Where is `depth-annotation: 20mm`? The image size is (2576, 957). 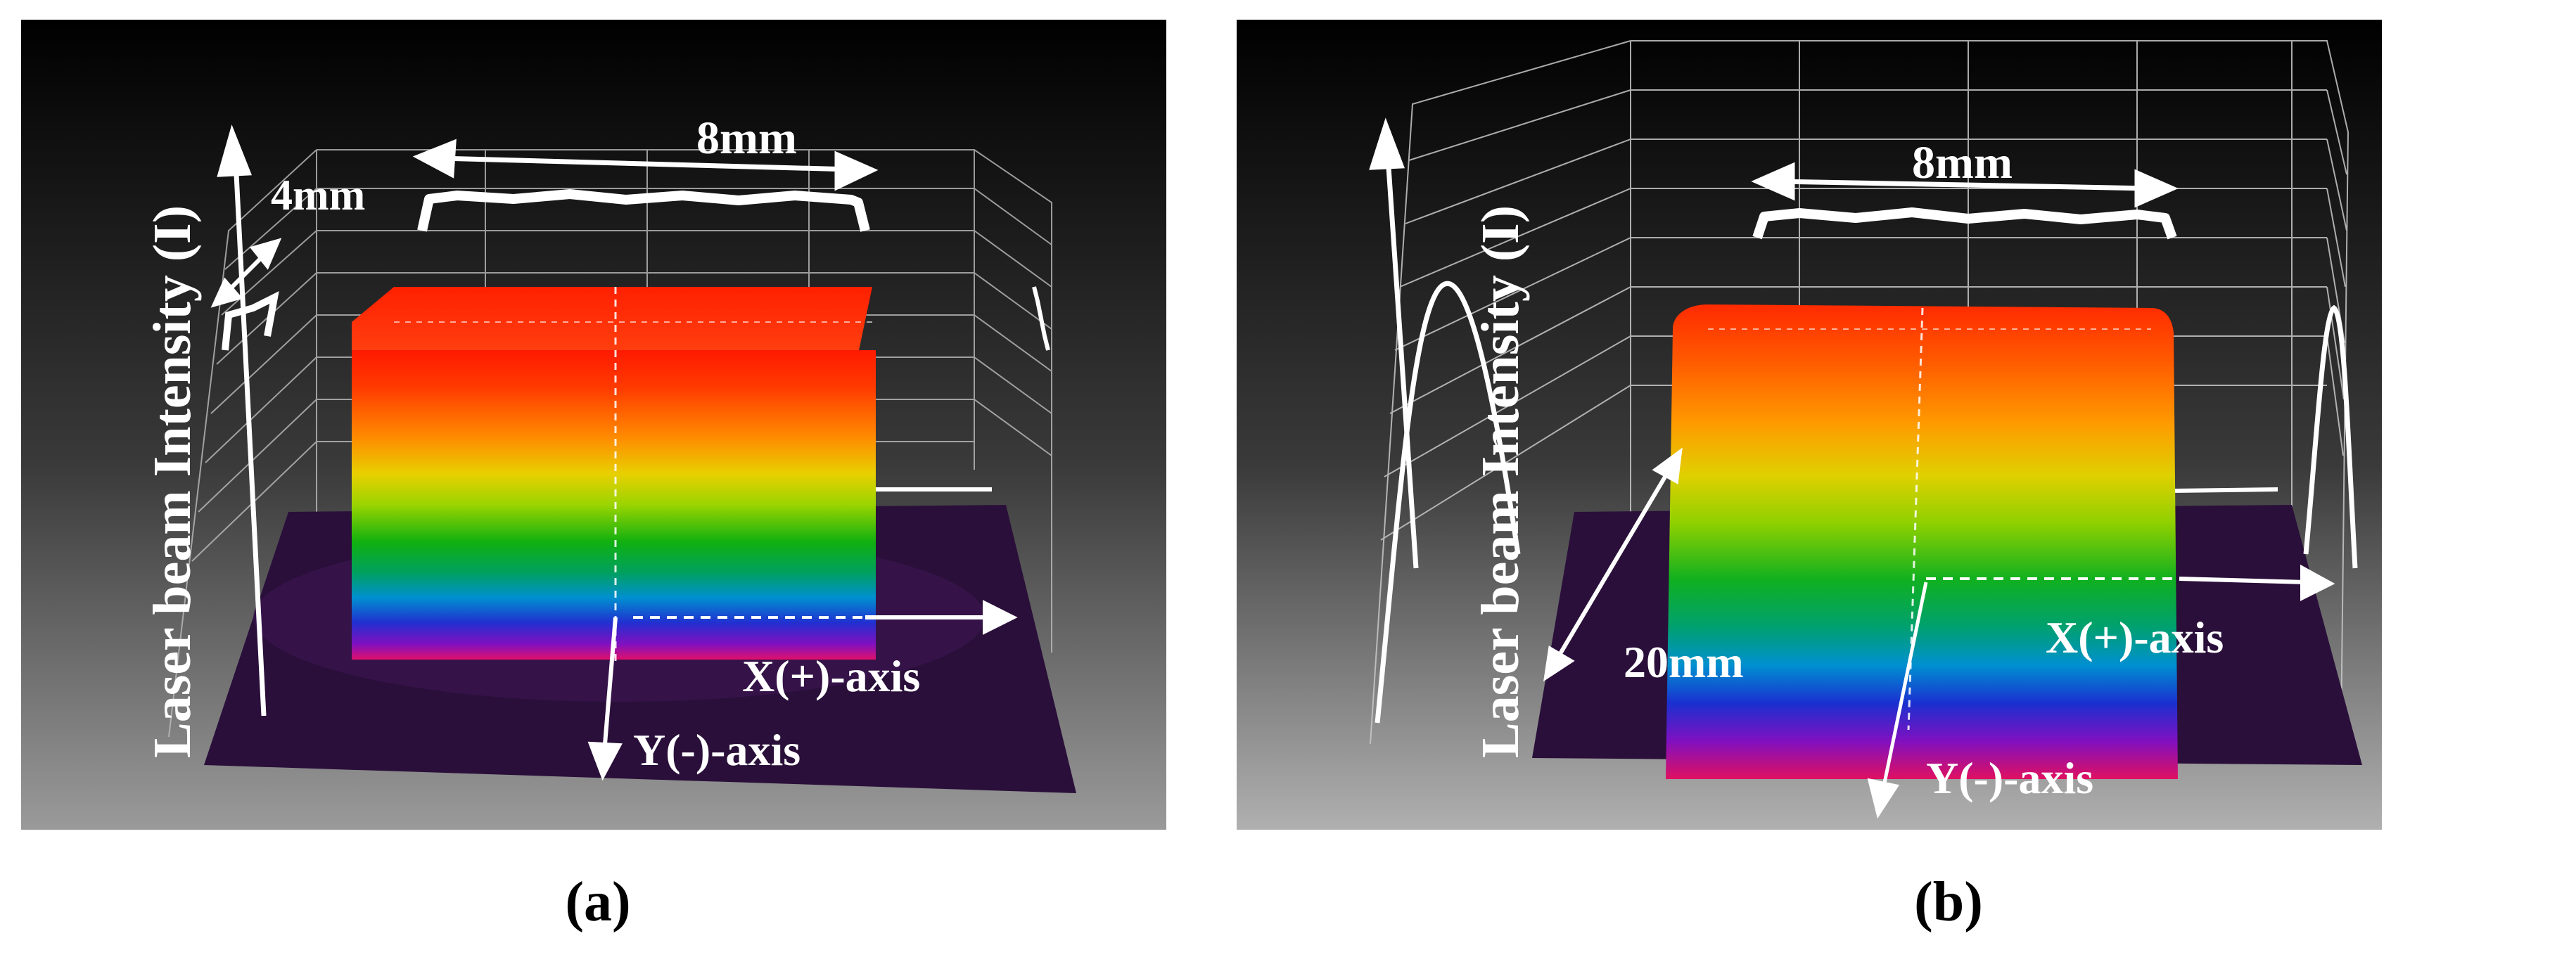
depth-annotation: 20mm is located at coordinates (1684, 662).